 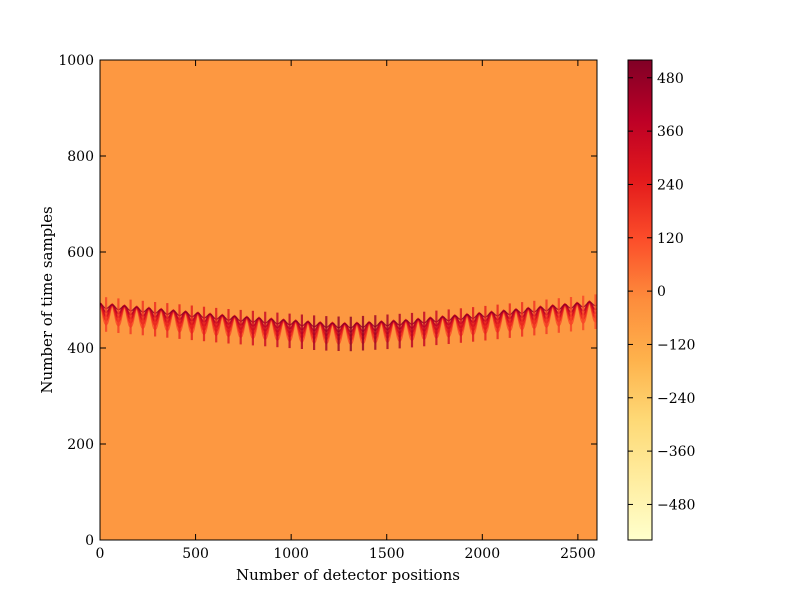 I want to click on colorbar-tick-label: 0, so click(x=661, y=292).